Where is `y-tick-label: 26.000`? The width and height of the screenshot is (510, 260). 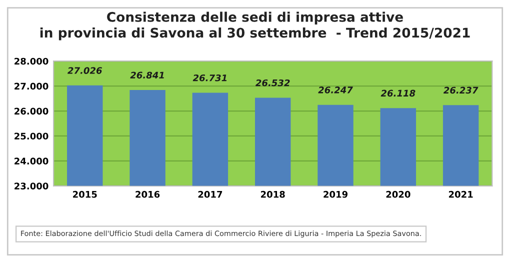 y-tick-label: 26.000 is located at coordinates (31, 111).